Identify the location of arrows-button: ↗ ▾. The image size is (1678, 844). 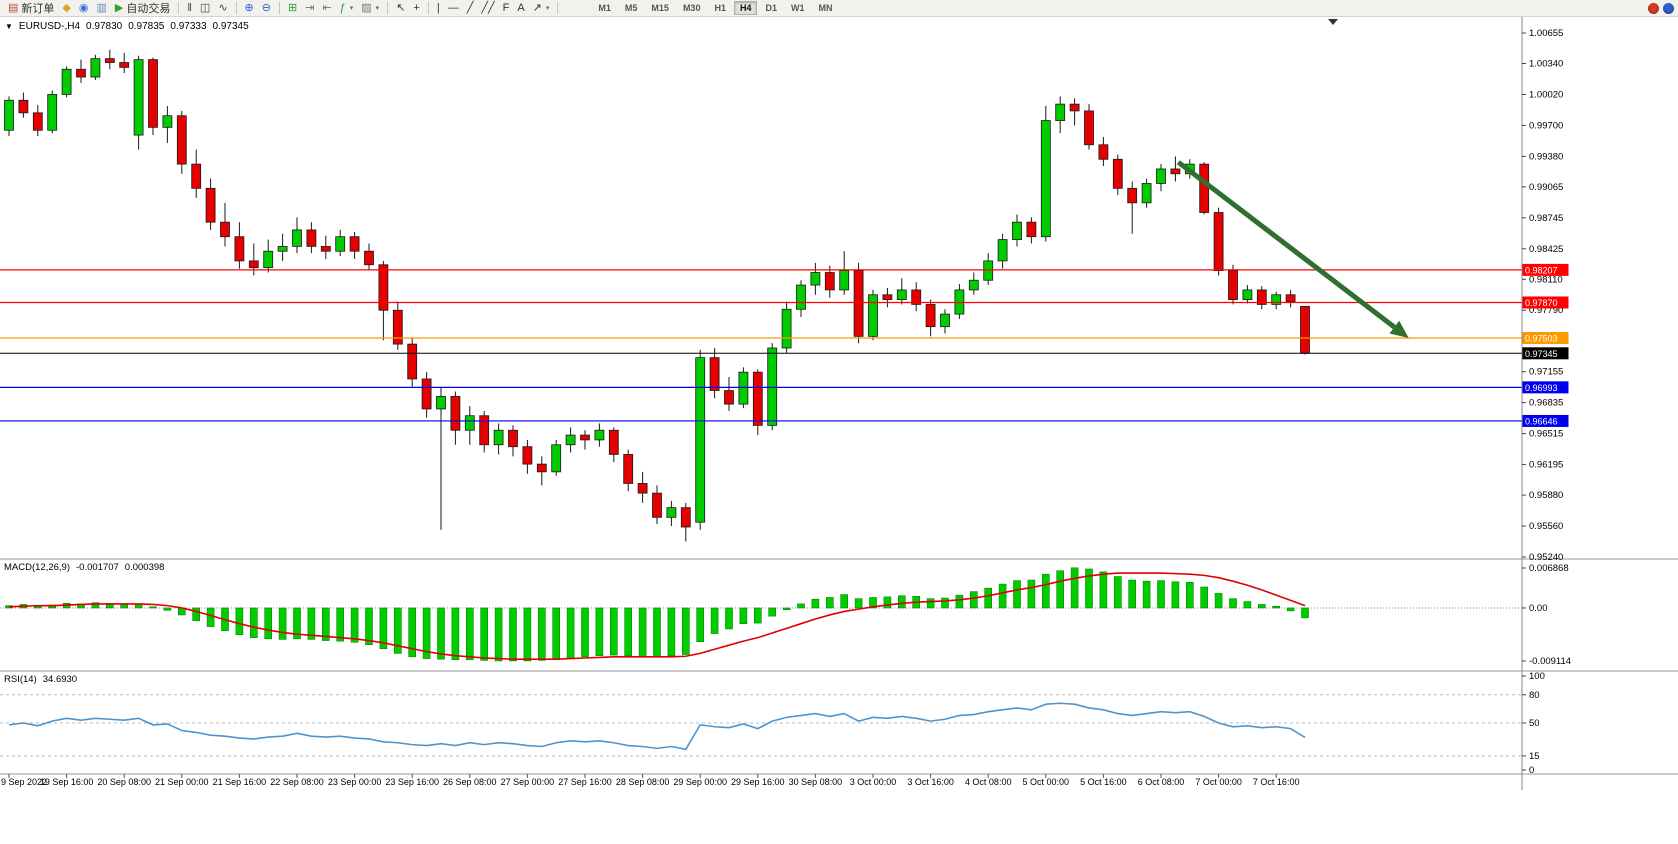
(541, 8).